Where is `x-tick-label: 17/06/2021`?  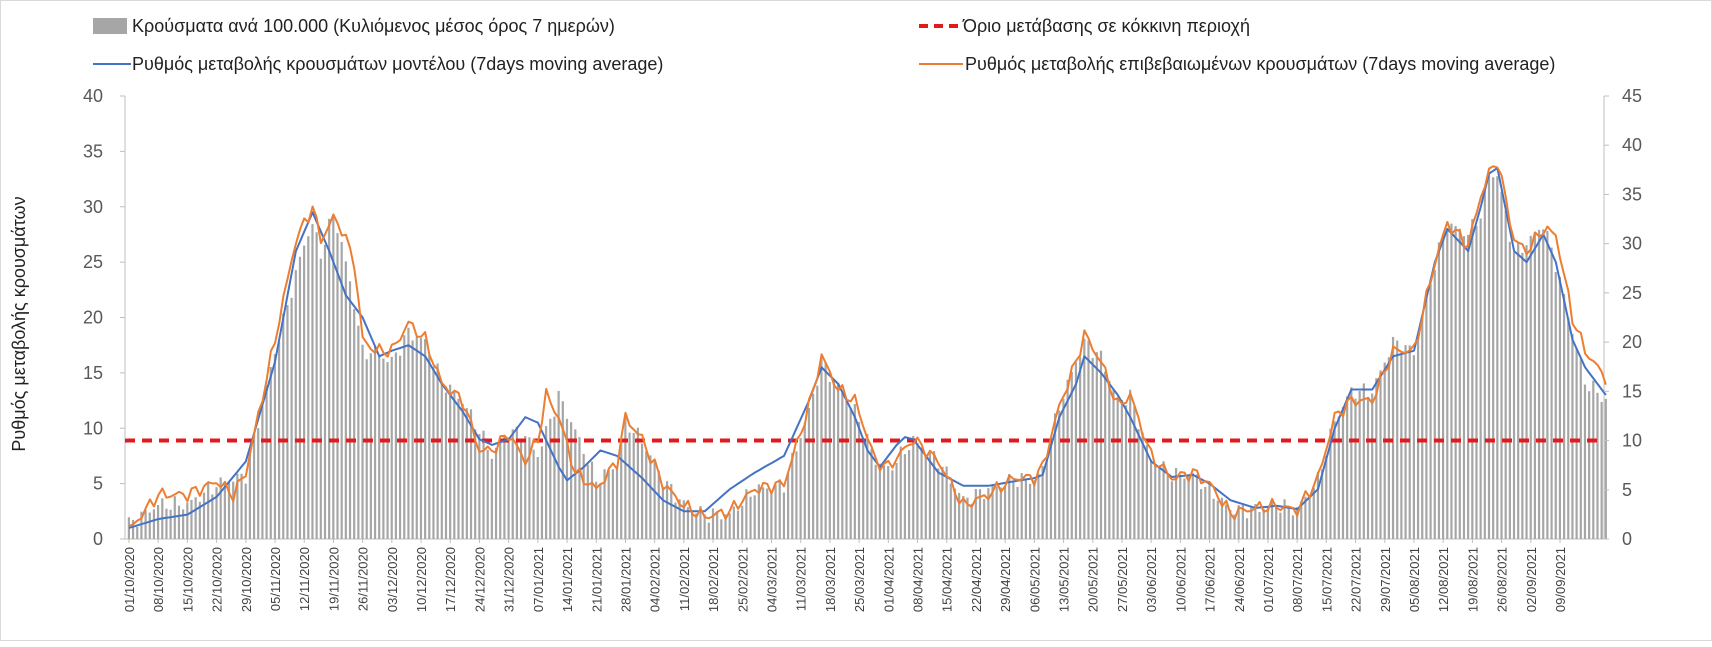
x-tick-label: 17/06/2021 is located at coordinates (1210, 579).